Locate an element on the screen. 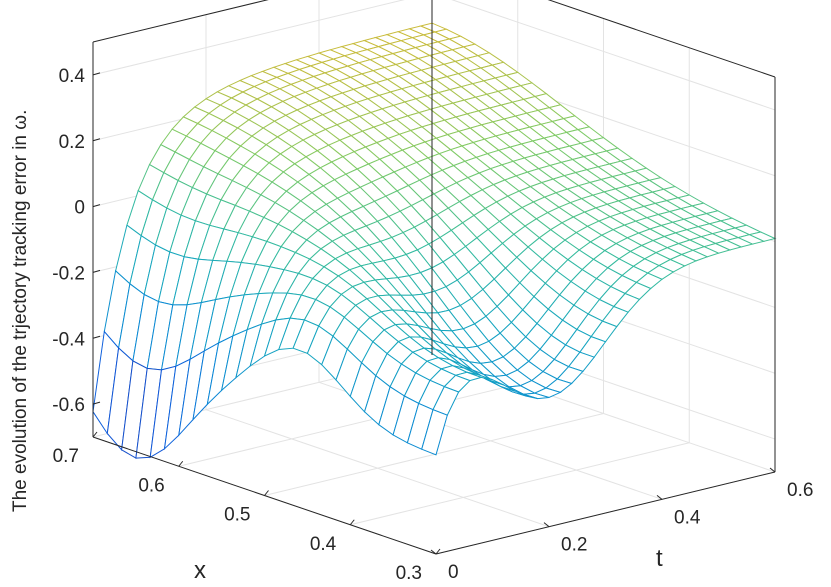 The width and height of the screenshot is (831, 587). x-tick-label: 0.5 is located at coordinates (237, 515).